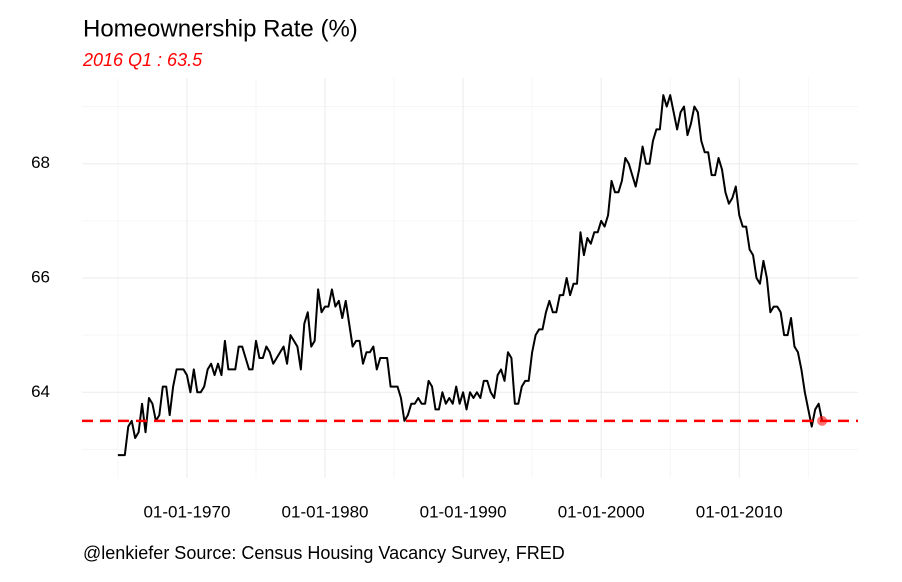 Image resolution: width=902 pixels, height=582 pixels. I want to click on x-tick-label: 01-01-1970, so click(186, 511).